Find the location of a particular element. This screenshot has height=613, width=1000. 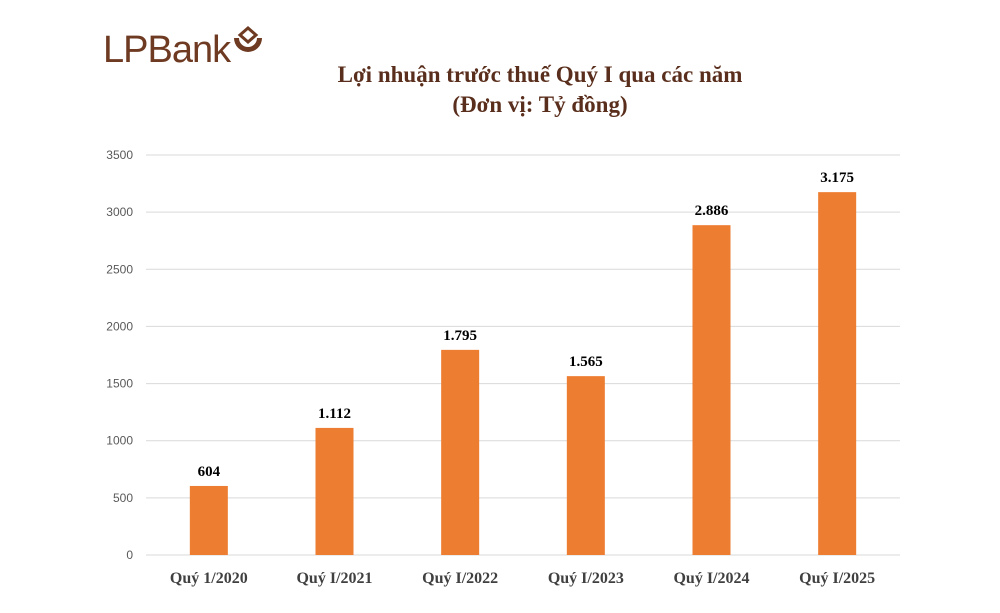

data-label: 2.886 is located at coordinates (712, 211).